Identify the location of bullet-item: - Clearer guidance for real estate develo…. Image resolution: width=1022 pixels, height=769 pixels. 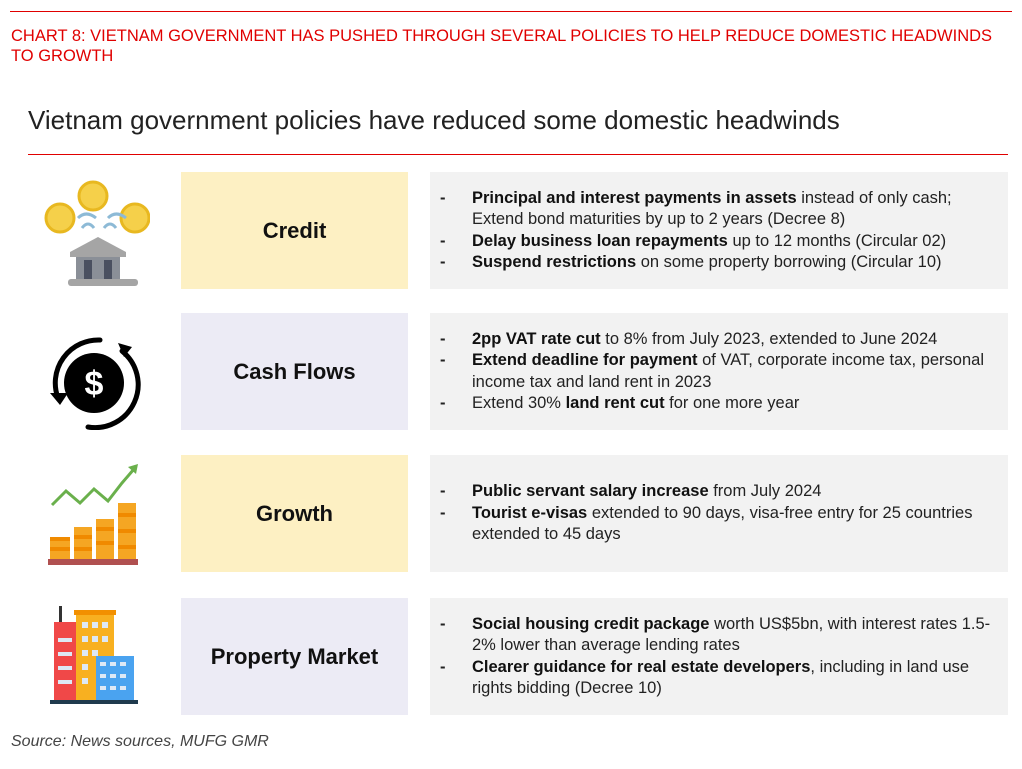
(705, 677).